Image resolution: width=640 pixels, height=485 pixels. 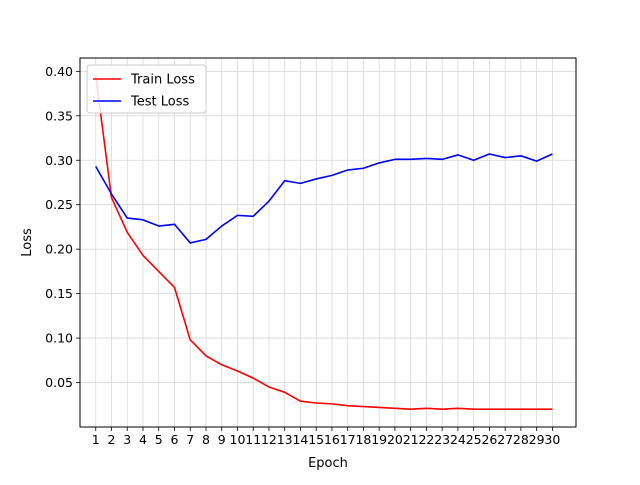 I want to click on x-tick-label: 24, so click(x=458, y=439).